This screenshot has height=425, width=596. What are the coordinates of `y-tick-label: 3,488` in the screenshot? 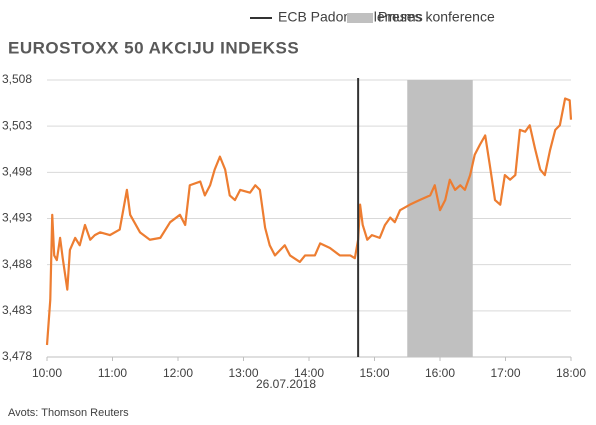 It's located at (17, 264).